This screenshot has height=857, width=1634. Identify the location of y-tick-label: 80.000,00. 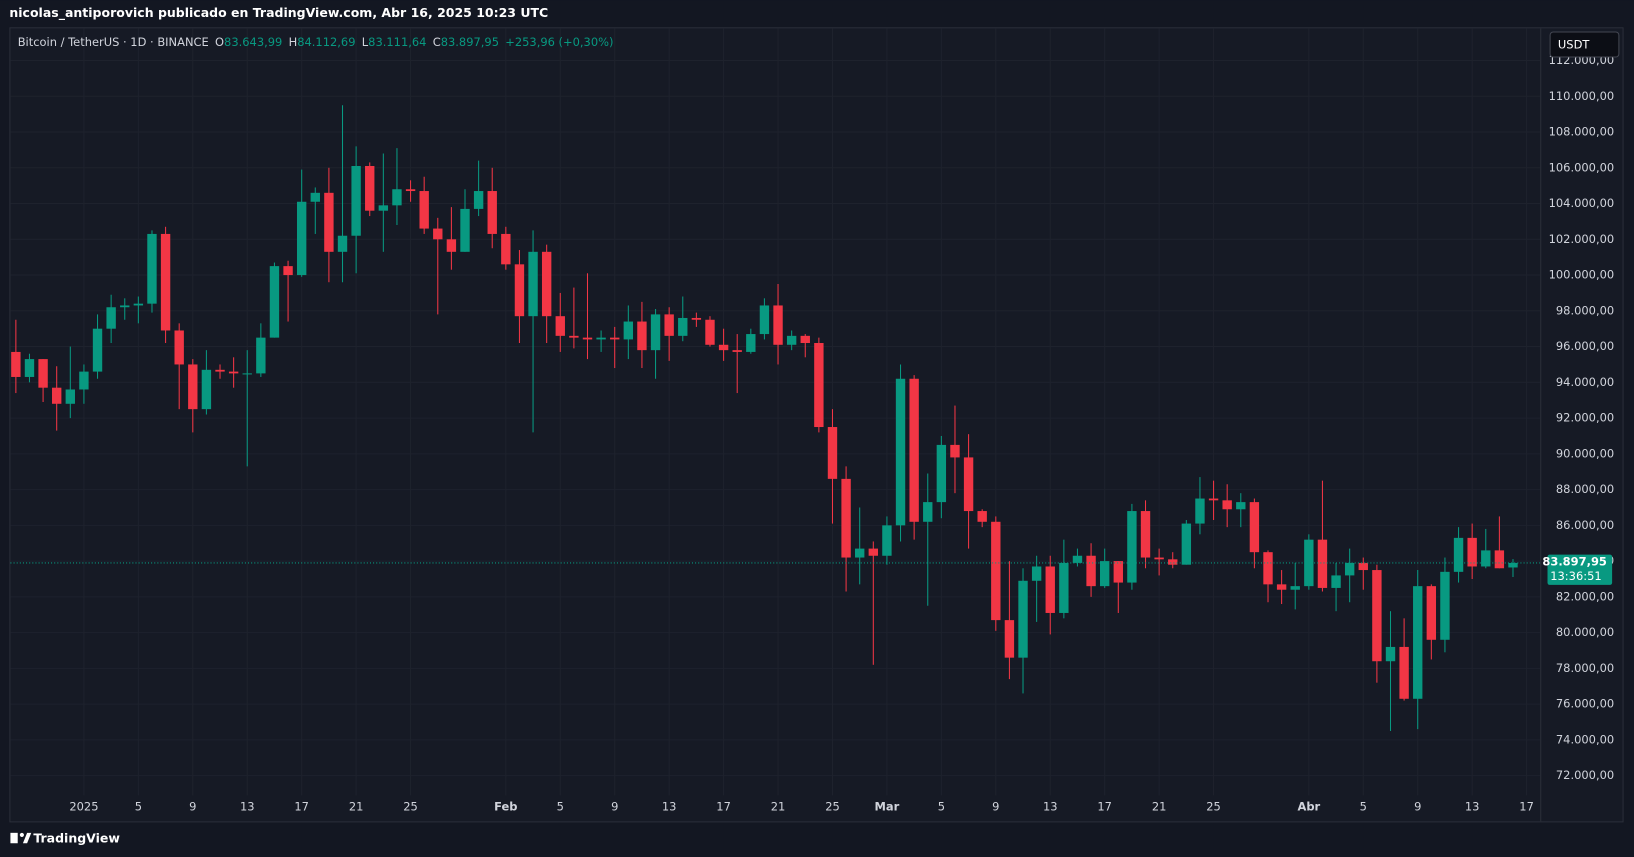
(1585, 632).